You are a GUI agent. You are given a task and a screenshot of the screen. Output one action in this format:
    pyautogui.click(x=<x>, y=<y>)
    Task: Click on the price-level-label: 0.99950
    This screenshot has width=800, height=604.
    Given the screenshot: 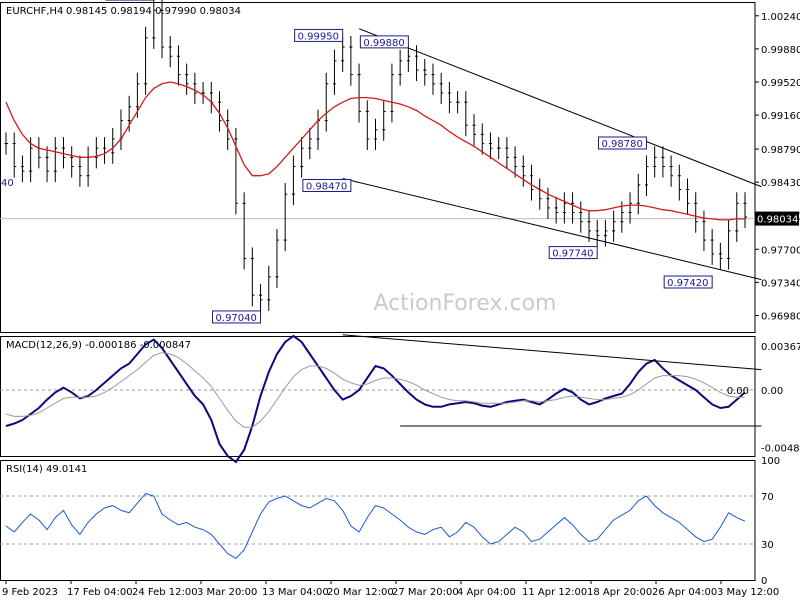 What is the action you would take?
    pyautogui.click(x=318, y=36)
    